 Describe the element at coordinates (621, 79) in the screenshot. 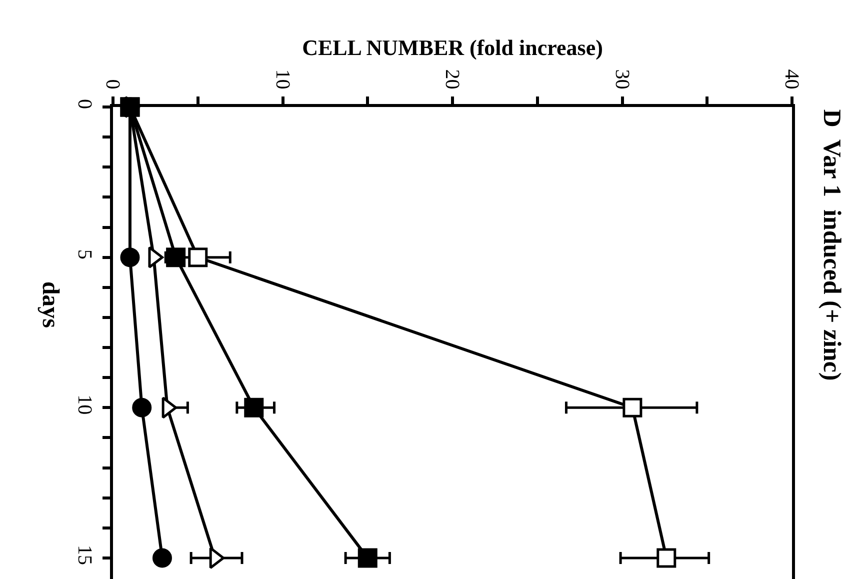

I see `x-tick-label: 30` at that location.